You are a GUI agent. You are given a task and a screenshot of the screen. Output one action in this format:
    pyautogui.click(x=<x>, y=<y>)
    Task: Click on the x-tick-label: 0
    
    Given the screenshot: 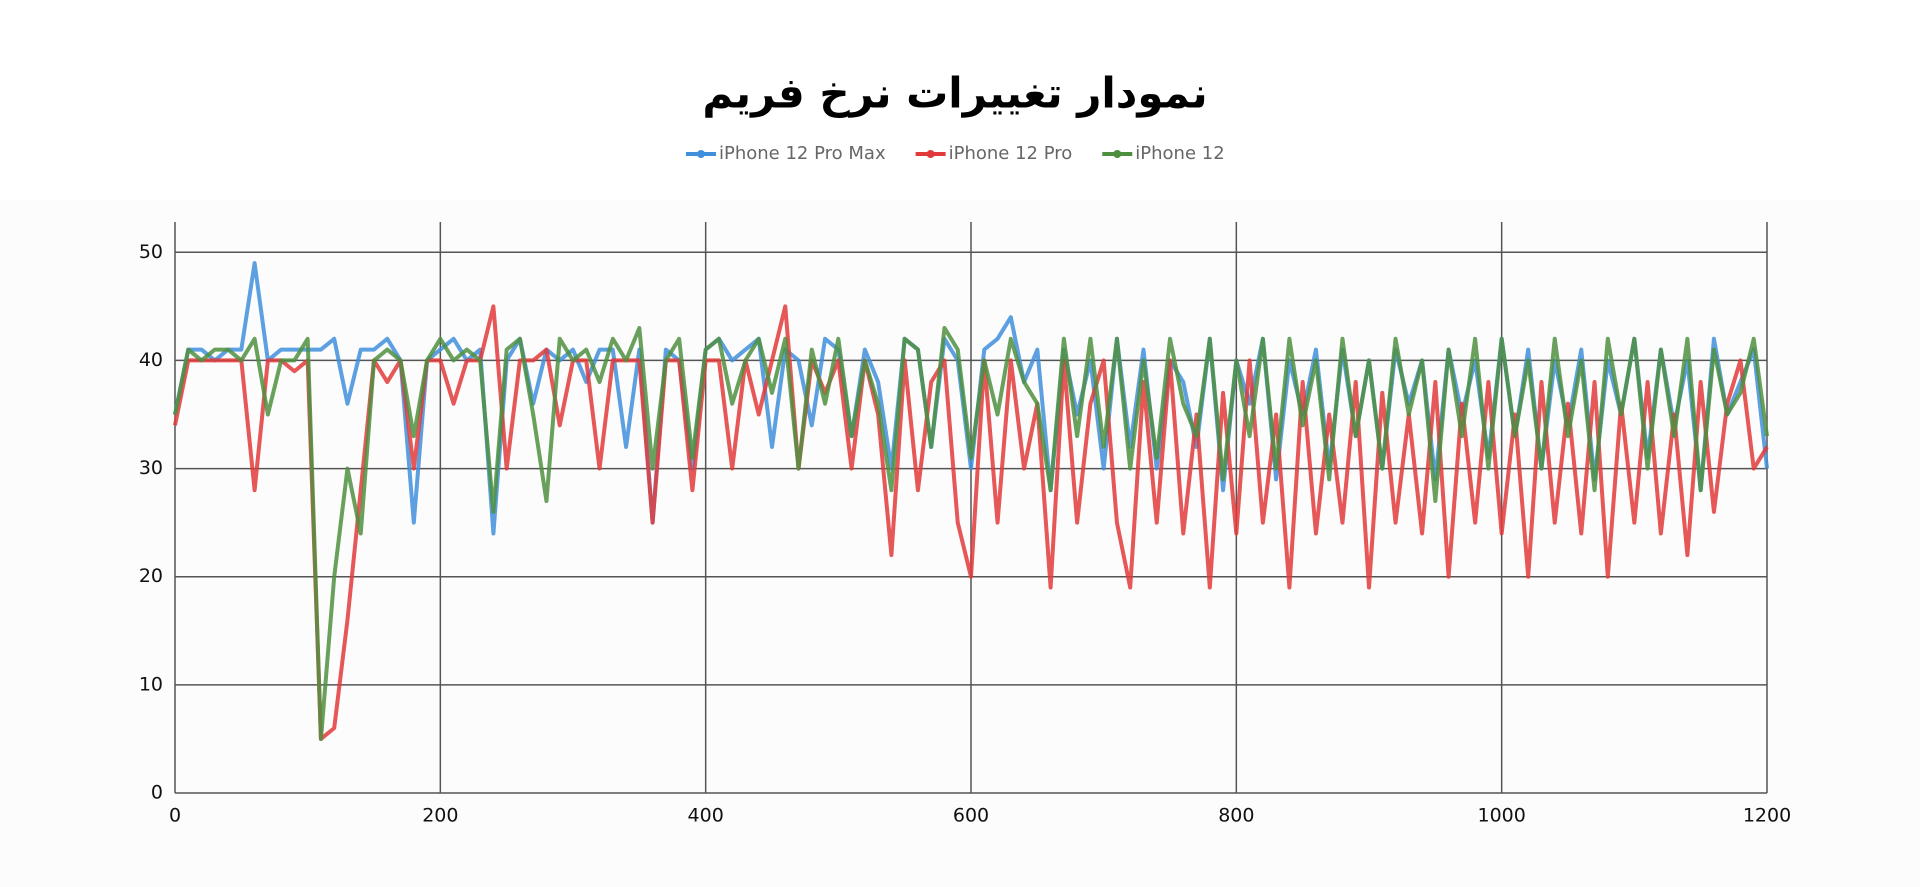 What is the action you would take?
    pyautogui.click(x=175, y=816)
    